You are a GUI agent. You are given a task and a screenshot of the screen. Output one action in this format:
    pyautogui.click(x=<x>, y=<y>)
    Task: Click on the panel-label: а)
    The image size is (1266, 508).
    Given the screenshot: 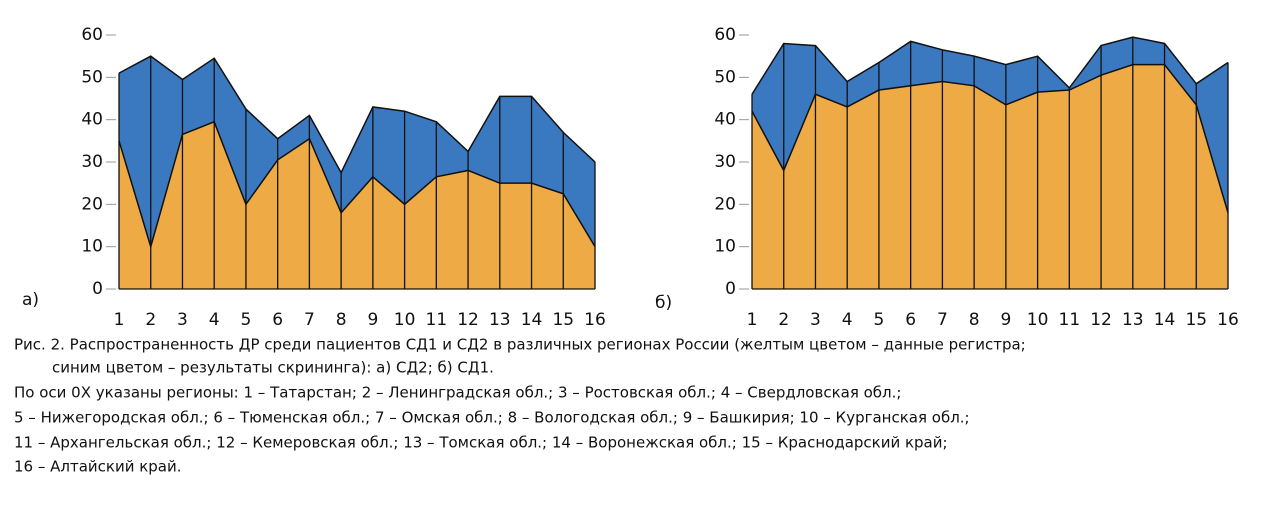 What is the action you would take?
    pyautogui.click(x=30, y=300)
    